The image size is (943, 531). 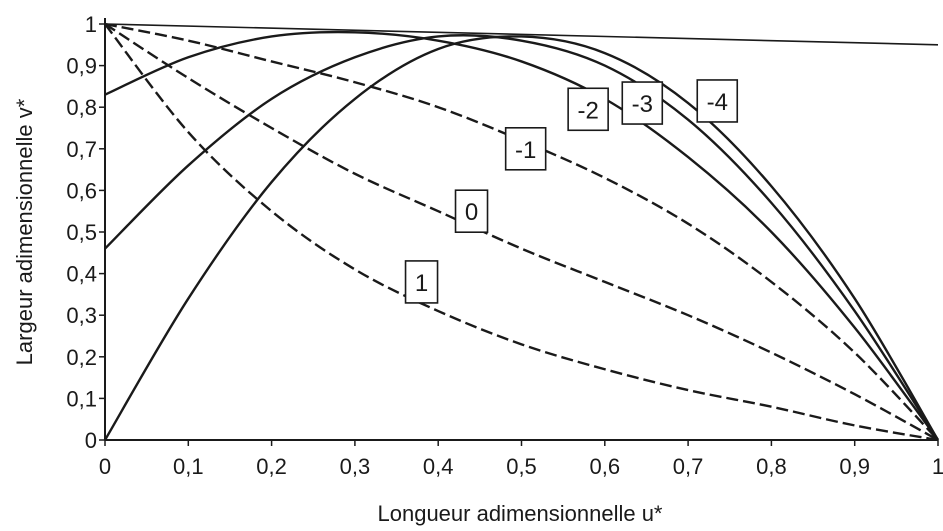 What do you see at coordinates (521, 466) in the screenshot?
I see `x-tick-label: 0,5` at bounding box center [521, 466].